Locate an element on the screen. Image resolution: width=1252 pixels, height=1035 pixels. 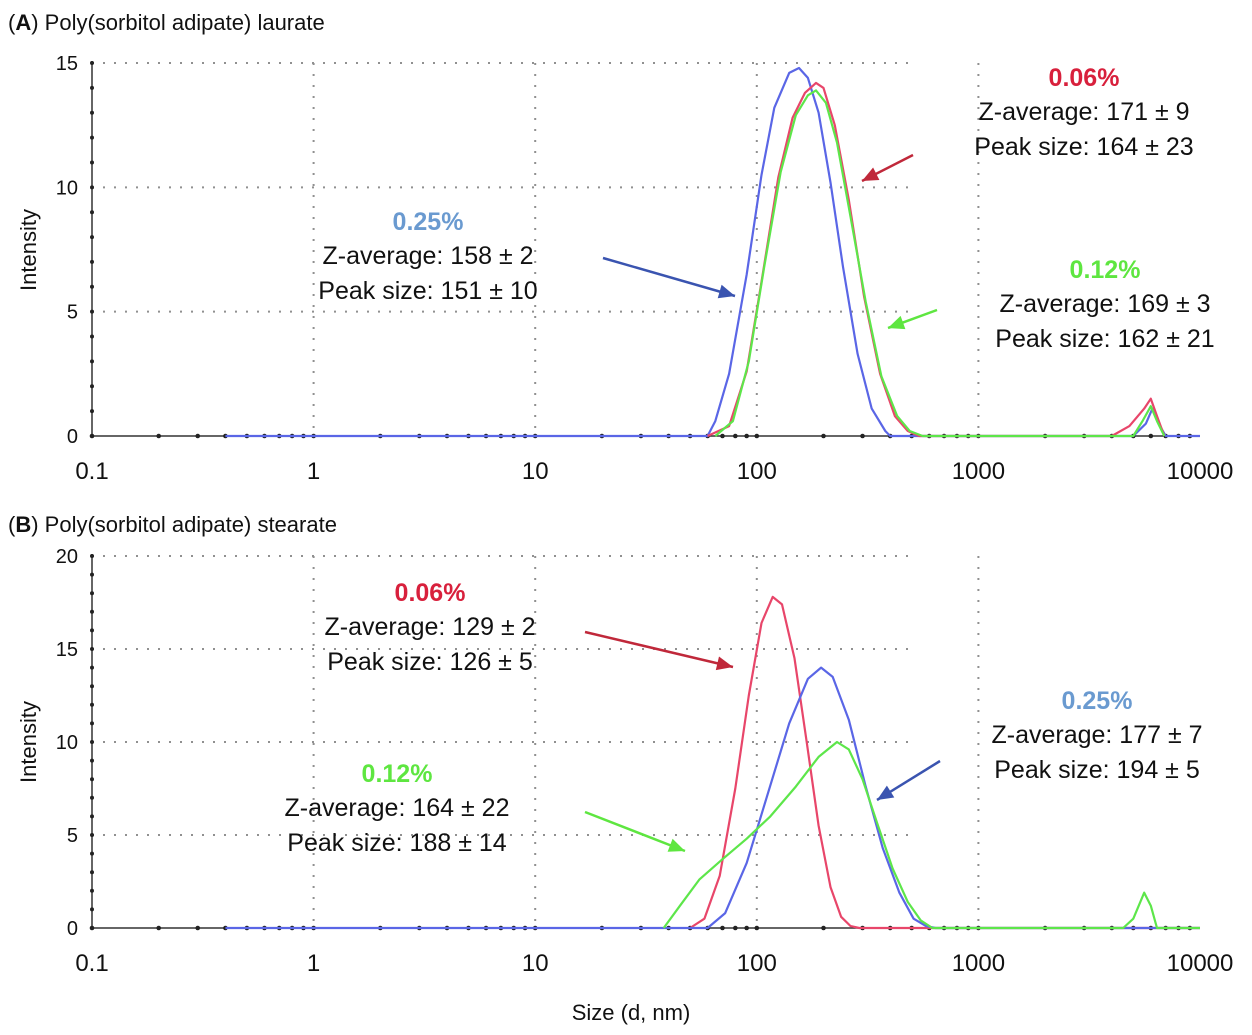
annotation-line: Peak size: 126 ± 5 is located at coordinates (430, 662).